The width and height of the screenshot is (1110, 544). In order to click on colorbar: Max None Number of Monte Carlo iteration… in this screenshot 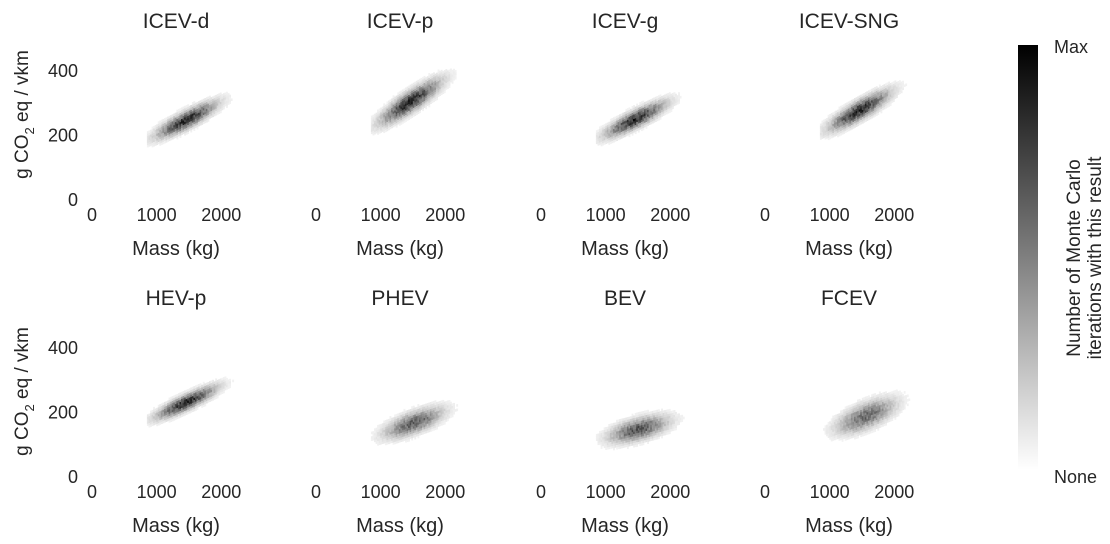, I will do `click(1062, 262)`.